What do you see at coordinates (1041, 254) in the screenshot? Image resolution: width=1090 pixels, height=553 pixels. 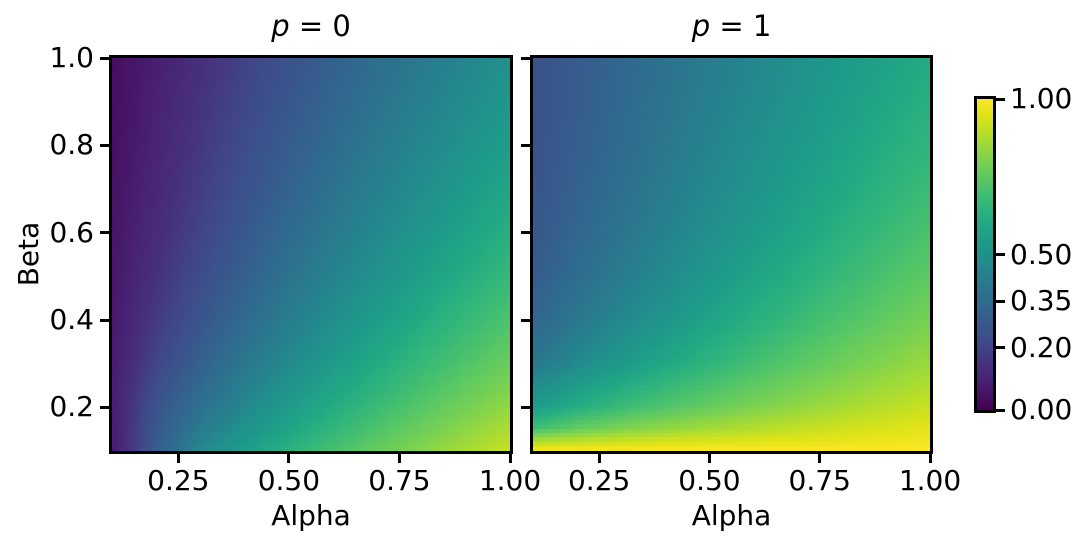 I see `colorbar-tick-label: 0.50` at bounding box center [1041, 254].